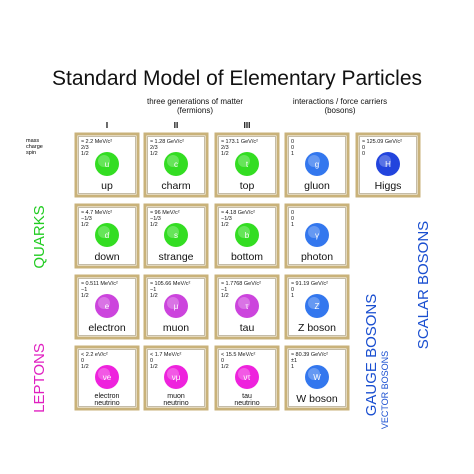 The width and height of the screenshot is (474, 474). Describe the element at coordinates (388, 186) in the screenshot. I see `particle-name: Higgs` at that location.